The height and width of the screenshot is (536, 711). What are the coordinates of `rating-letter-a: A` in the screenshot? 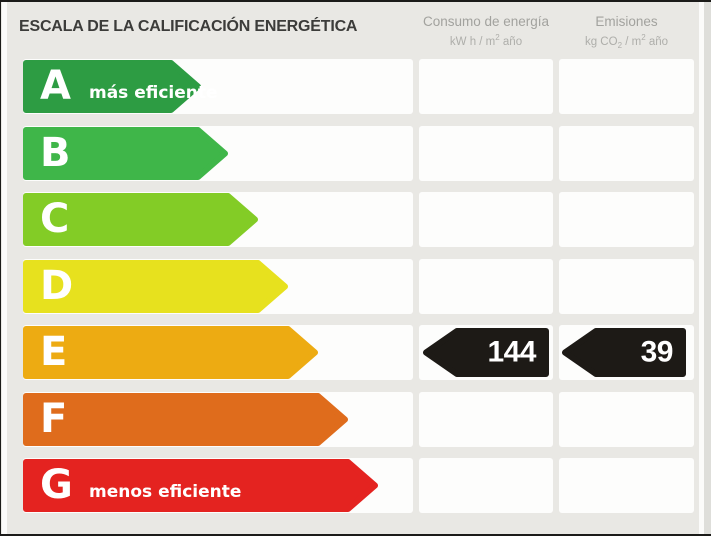 It's located at (55, 85).